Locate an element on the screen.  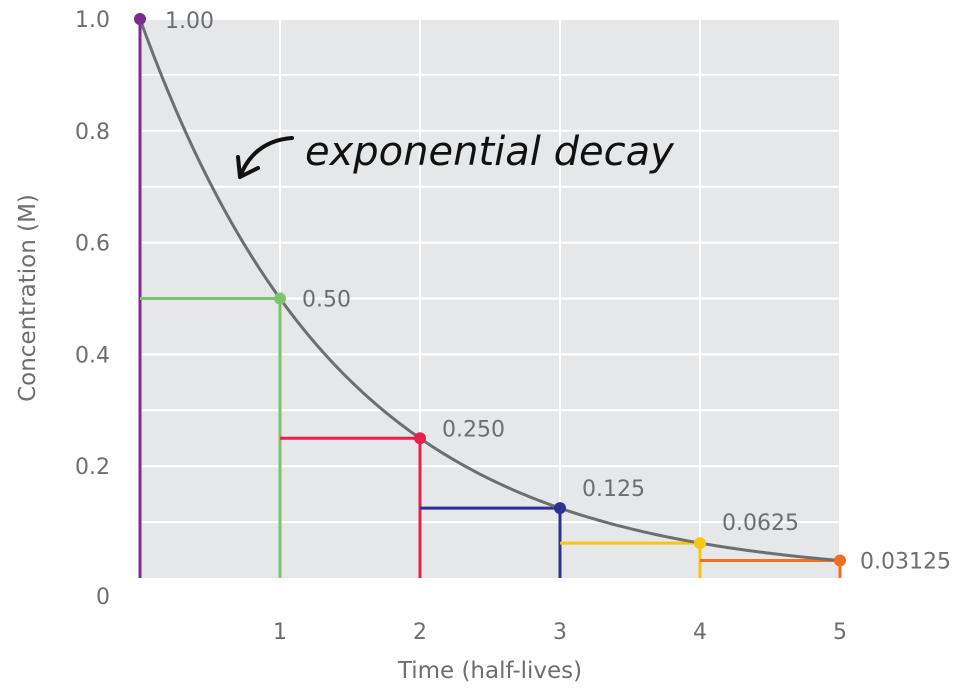
y-tick-label: 0.8 is located at coordinates (92, 132).